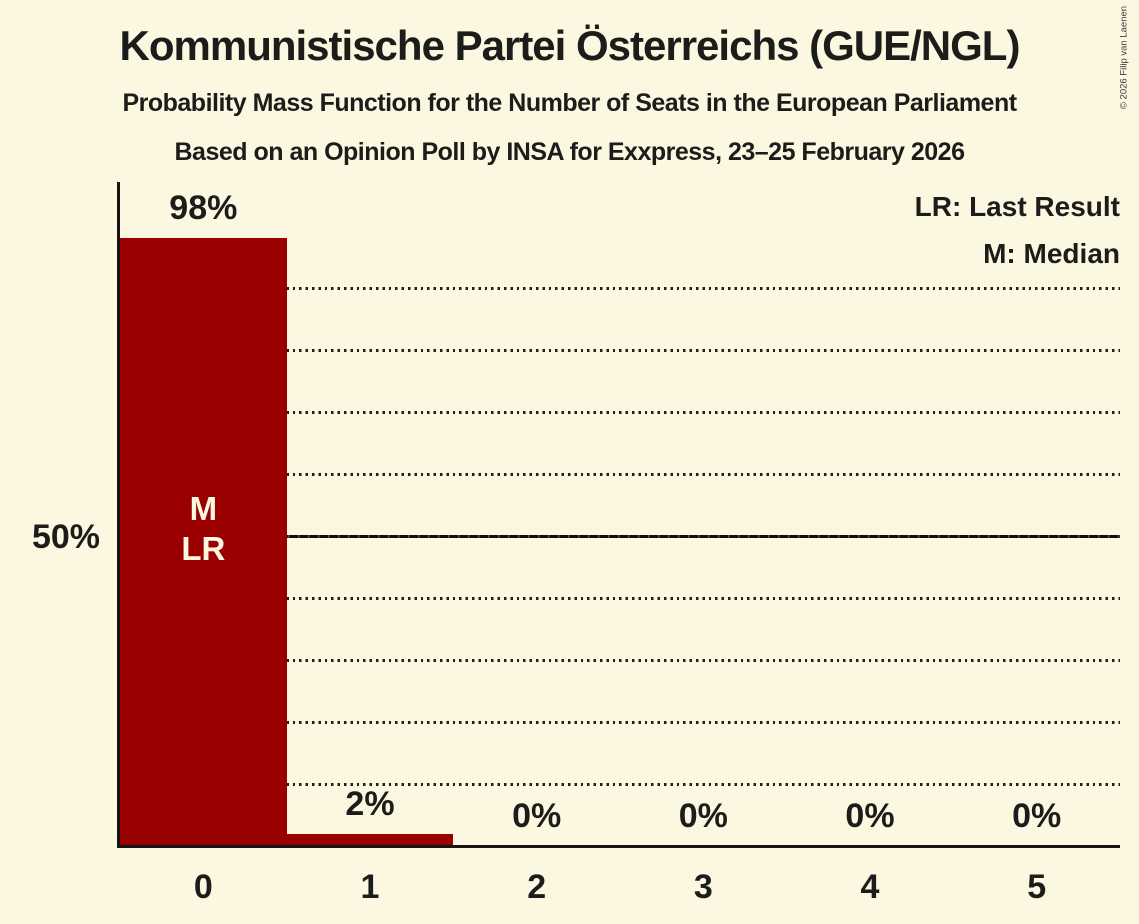  What do you see at coordinates (1051, 253) in the screenshot?
I see `legend-median: M: Median` at bounding box center [1051, 253].